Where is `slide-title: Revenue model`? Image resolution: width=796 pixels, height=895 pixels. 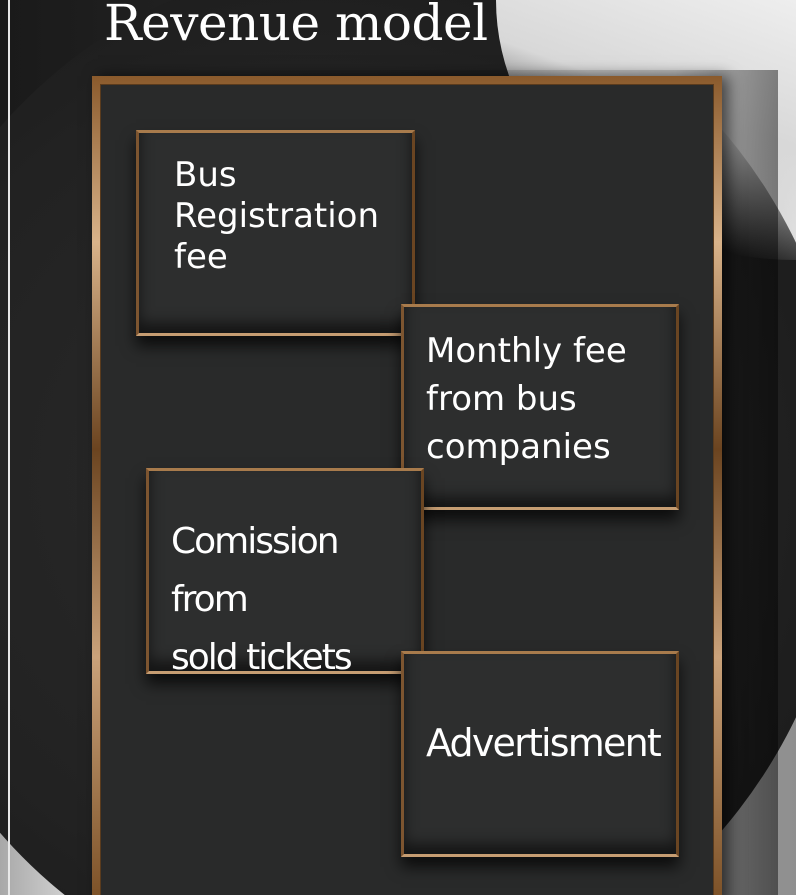 slide-title: Revenue model is located at coordinates (296, 26).